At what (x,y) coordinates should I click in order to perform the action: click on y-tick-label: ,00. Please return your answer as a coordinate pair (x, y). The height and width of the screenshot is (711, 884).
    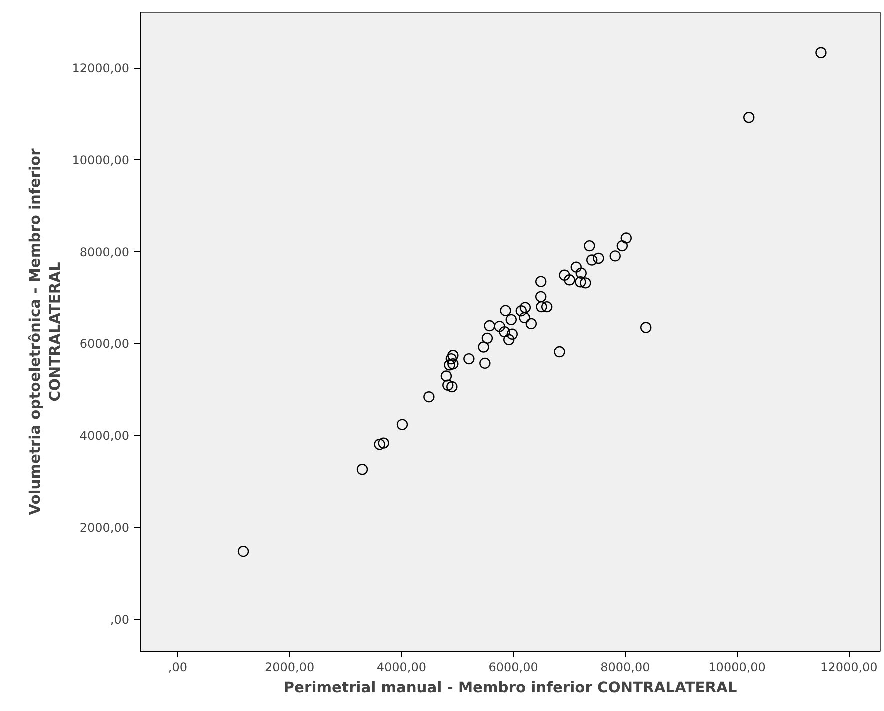
    Looking at the image, I should click on (120, 619).